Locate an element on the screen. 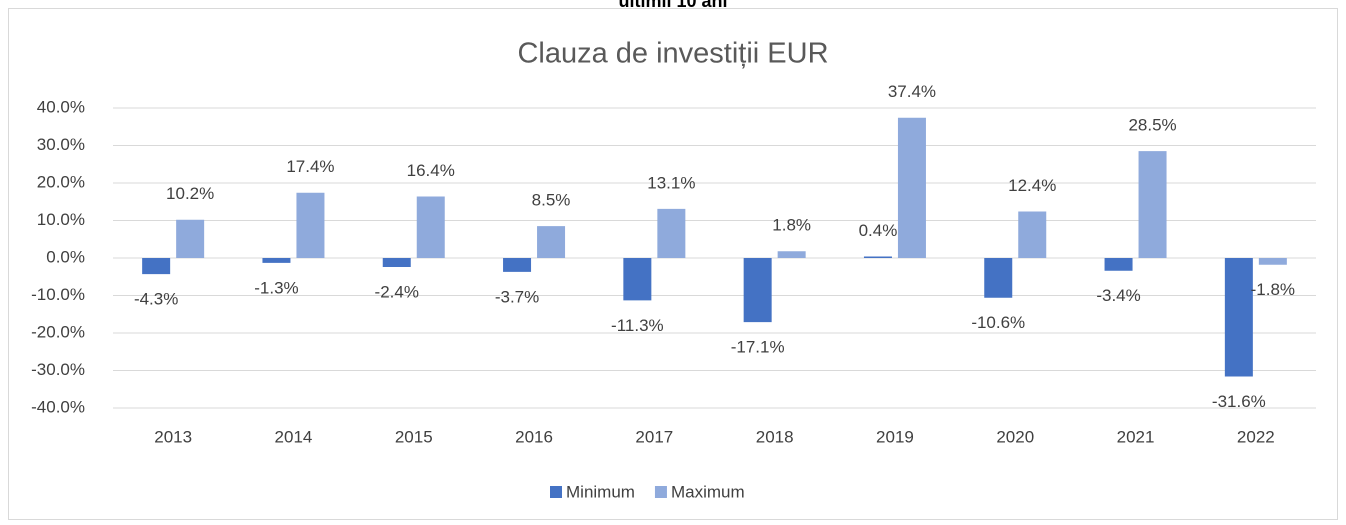  data-label: -1.8% is located at coordinates (1273, 289).